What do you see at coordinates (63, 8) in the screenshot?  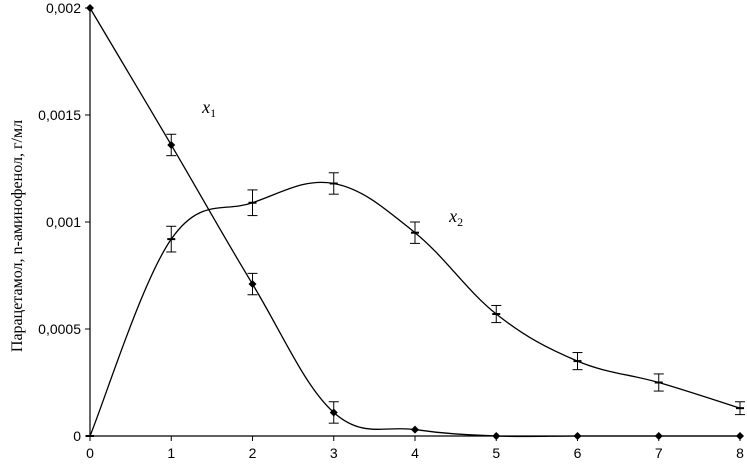 I see `y-tick-label: 0,002` at bounding box center [63, 8].